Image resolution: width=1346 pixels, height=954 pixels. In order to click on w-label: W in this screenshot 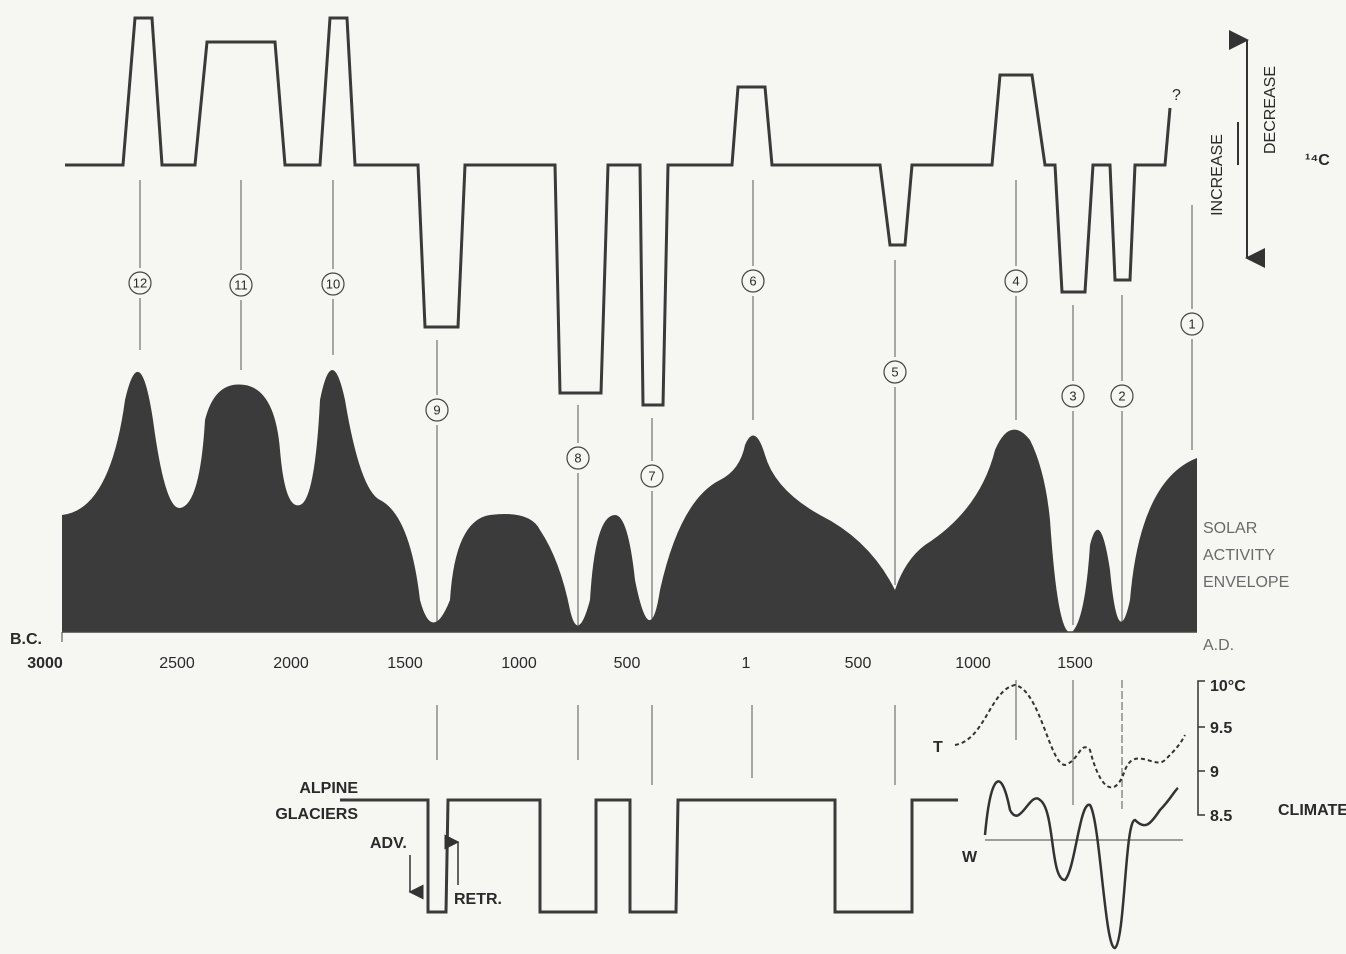, I will do `click(970, 857)`.